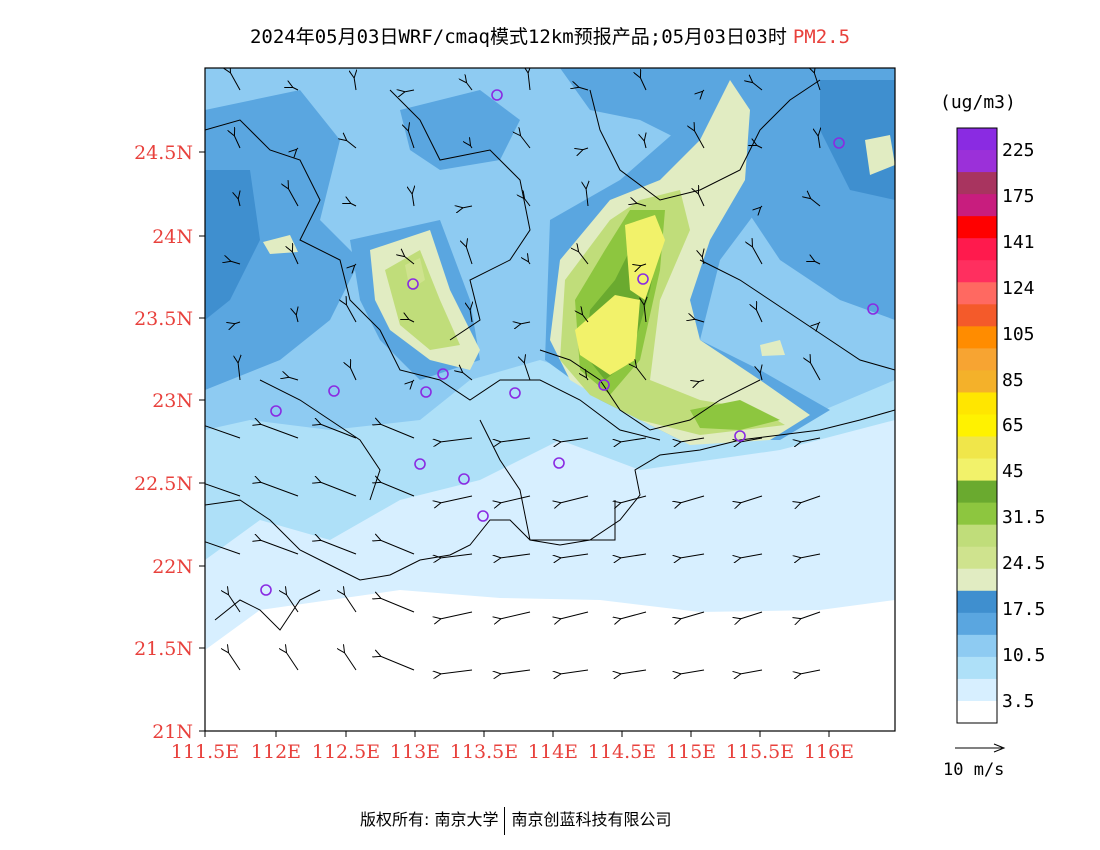 This screenshot has width=1100, height=850. I want to click on colorbar-label: 3.5, so click(1018, 701).